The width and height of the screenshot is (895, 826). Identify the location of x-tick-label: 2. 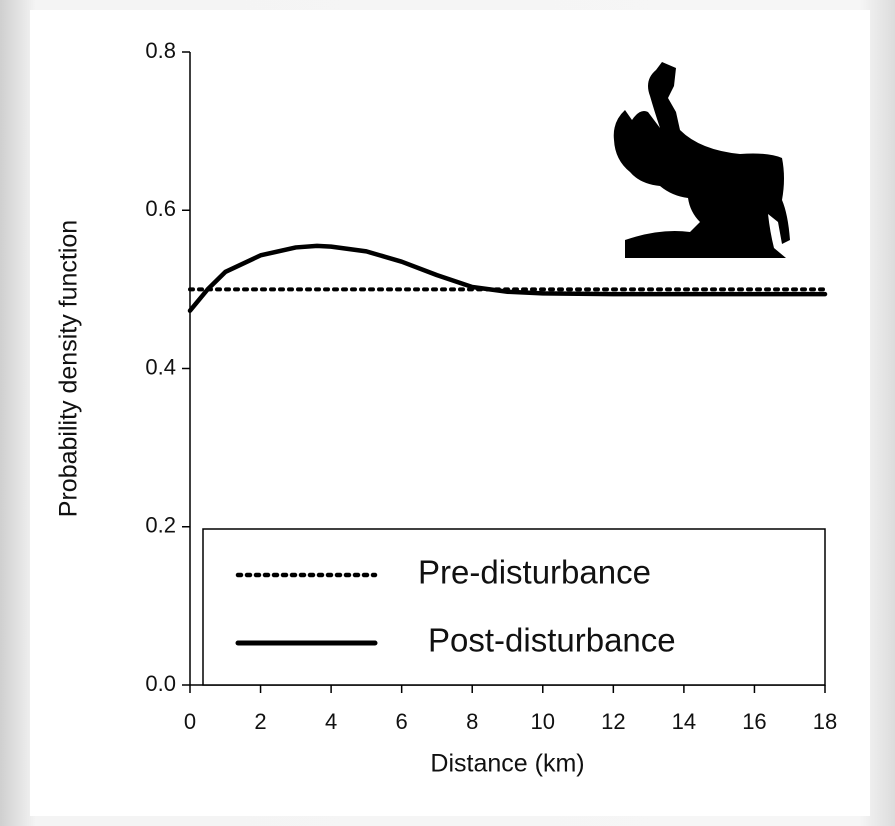
(260, 721).